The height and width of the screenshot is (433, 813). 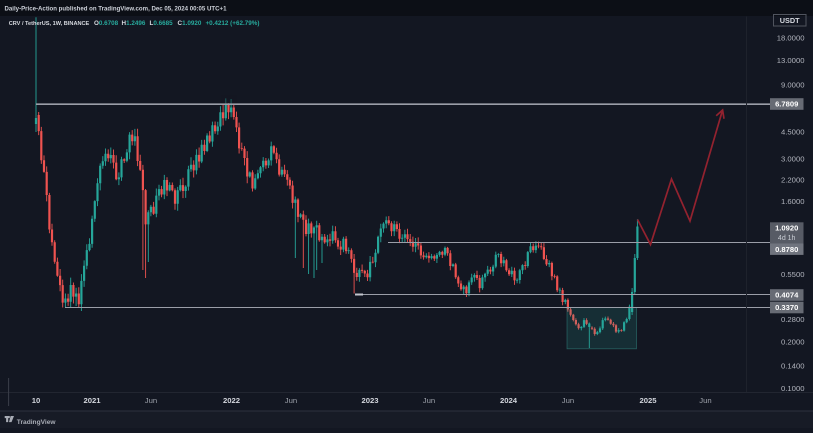 What do you see at coordinates (793, 159) in the screenshot?
I see `svg-text: 3.0000` at bounding box center [793, 159].